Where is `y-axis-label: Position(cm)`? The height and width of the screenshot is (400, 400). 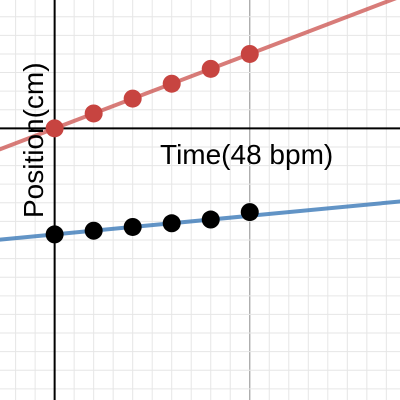 y-axis-label: Position(cm) is located at coordinates (33, 140).